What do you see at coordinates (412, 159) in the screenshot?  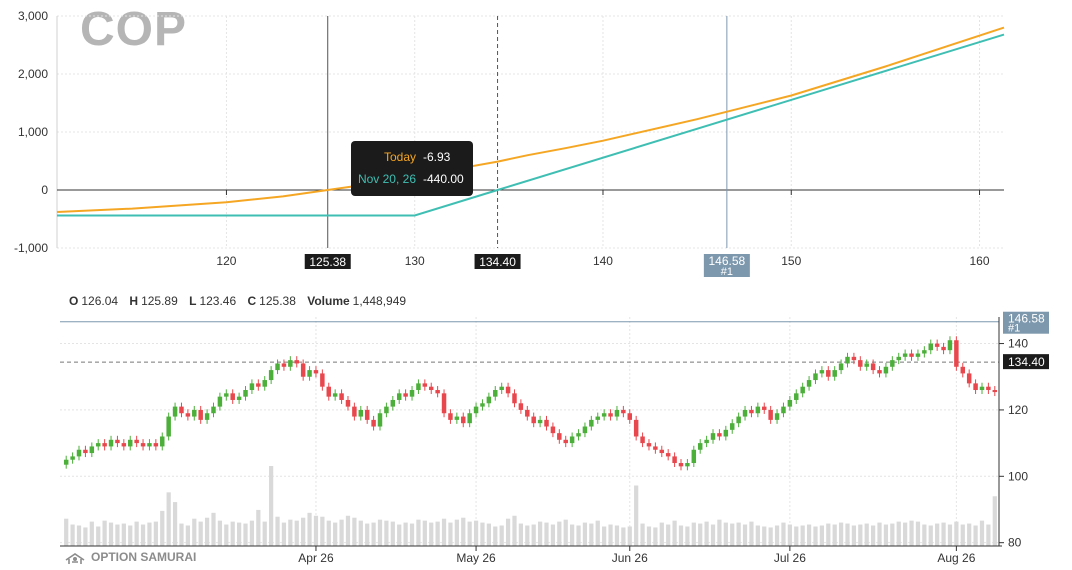 I see `tooltip-row-today: Today -6.93` at bounding box center [412, 159].